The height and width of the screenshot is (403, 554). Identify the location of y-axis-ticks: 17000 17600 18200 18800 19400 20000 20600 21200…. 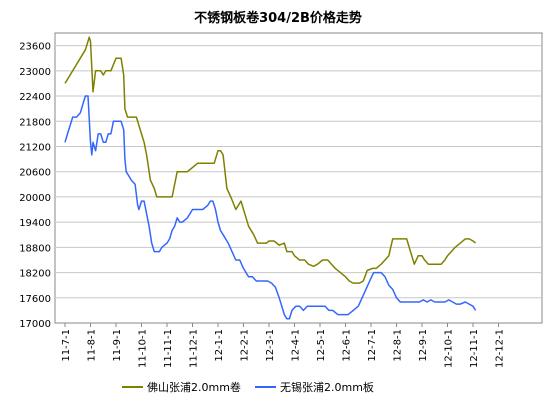
(35, 186).